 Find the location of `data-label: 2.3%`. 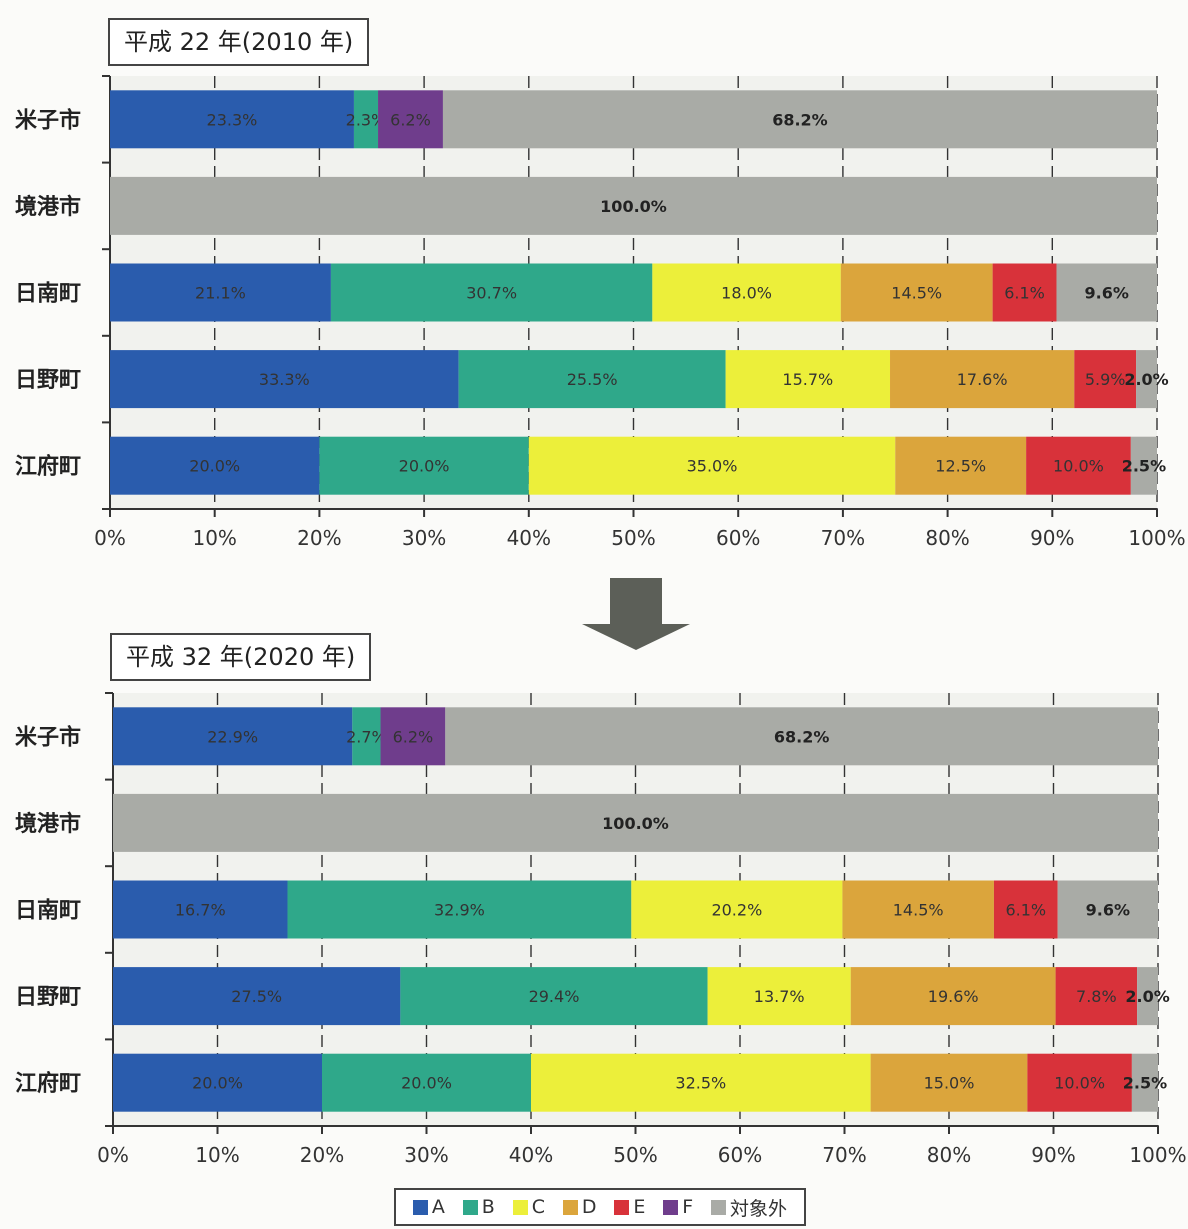

data-label: 2.3% is located at coordinates (366, 119).